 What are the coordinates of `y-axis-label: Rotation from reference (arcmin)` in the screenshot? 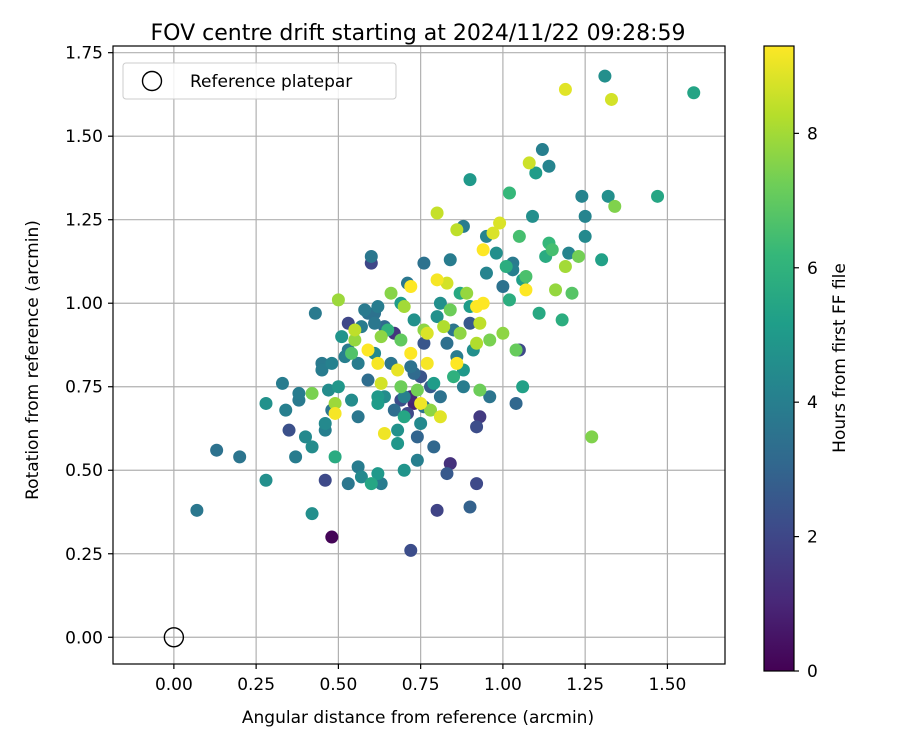 It's located at (33, 360).